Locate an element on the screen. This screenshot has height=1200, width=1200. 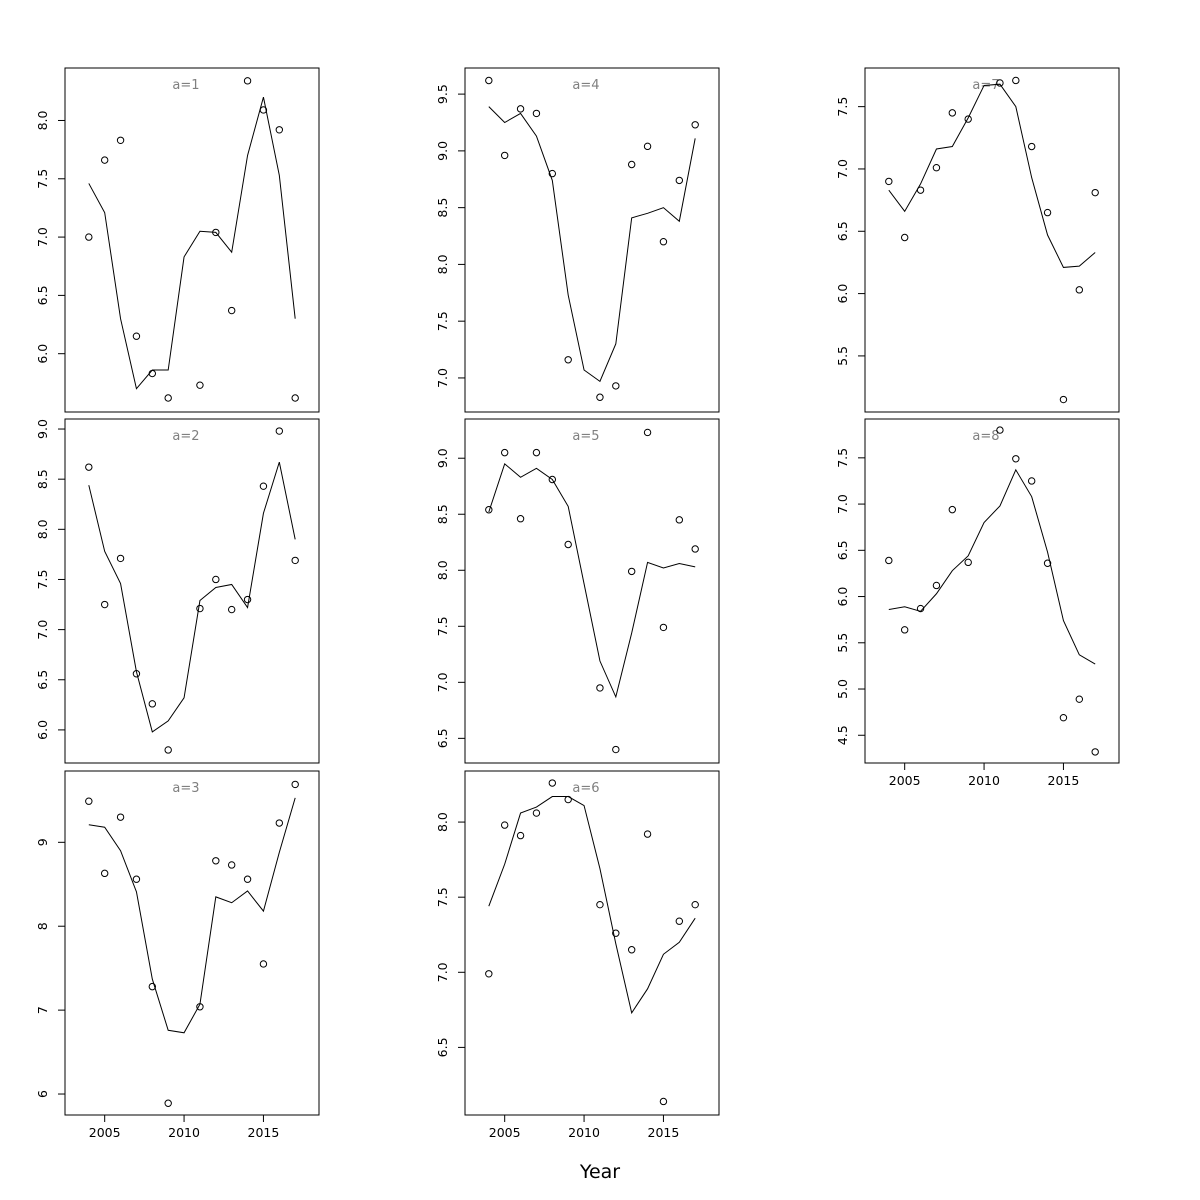
y-tick-label: 7 is located at coordinates (42, 1010).